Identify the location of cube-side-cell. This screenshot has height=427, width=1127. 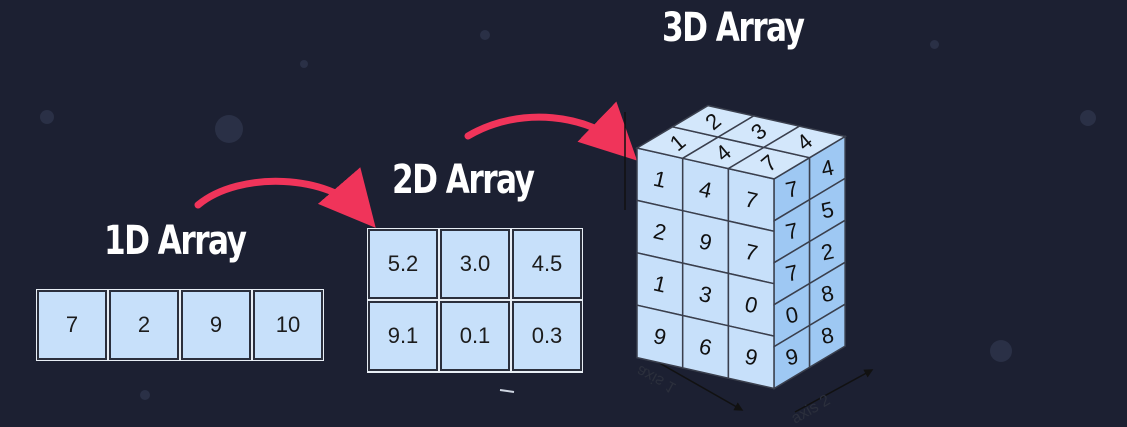
(827, 335).